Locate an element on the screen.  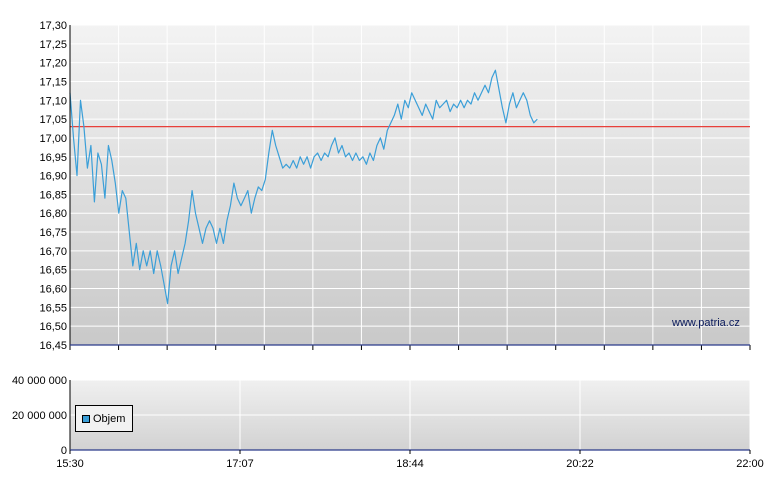
price-y-tick-label: 16,50 is located at coordinates (53, 327).